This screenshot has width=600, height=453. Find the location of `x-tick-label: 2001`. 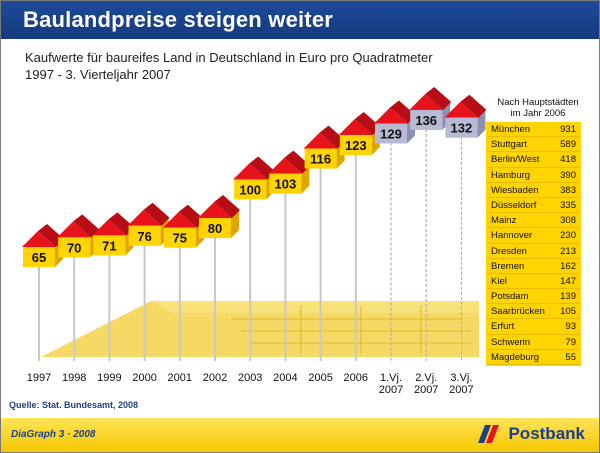

x-tick-label: 2001 is located at coordinates (180, 378).